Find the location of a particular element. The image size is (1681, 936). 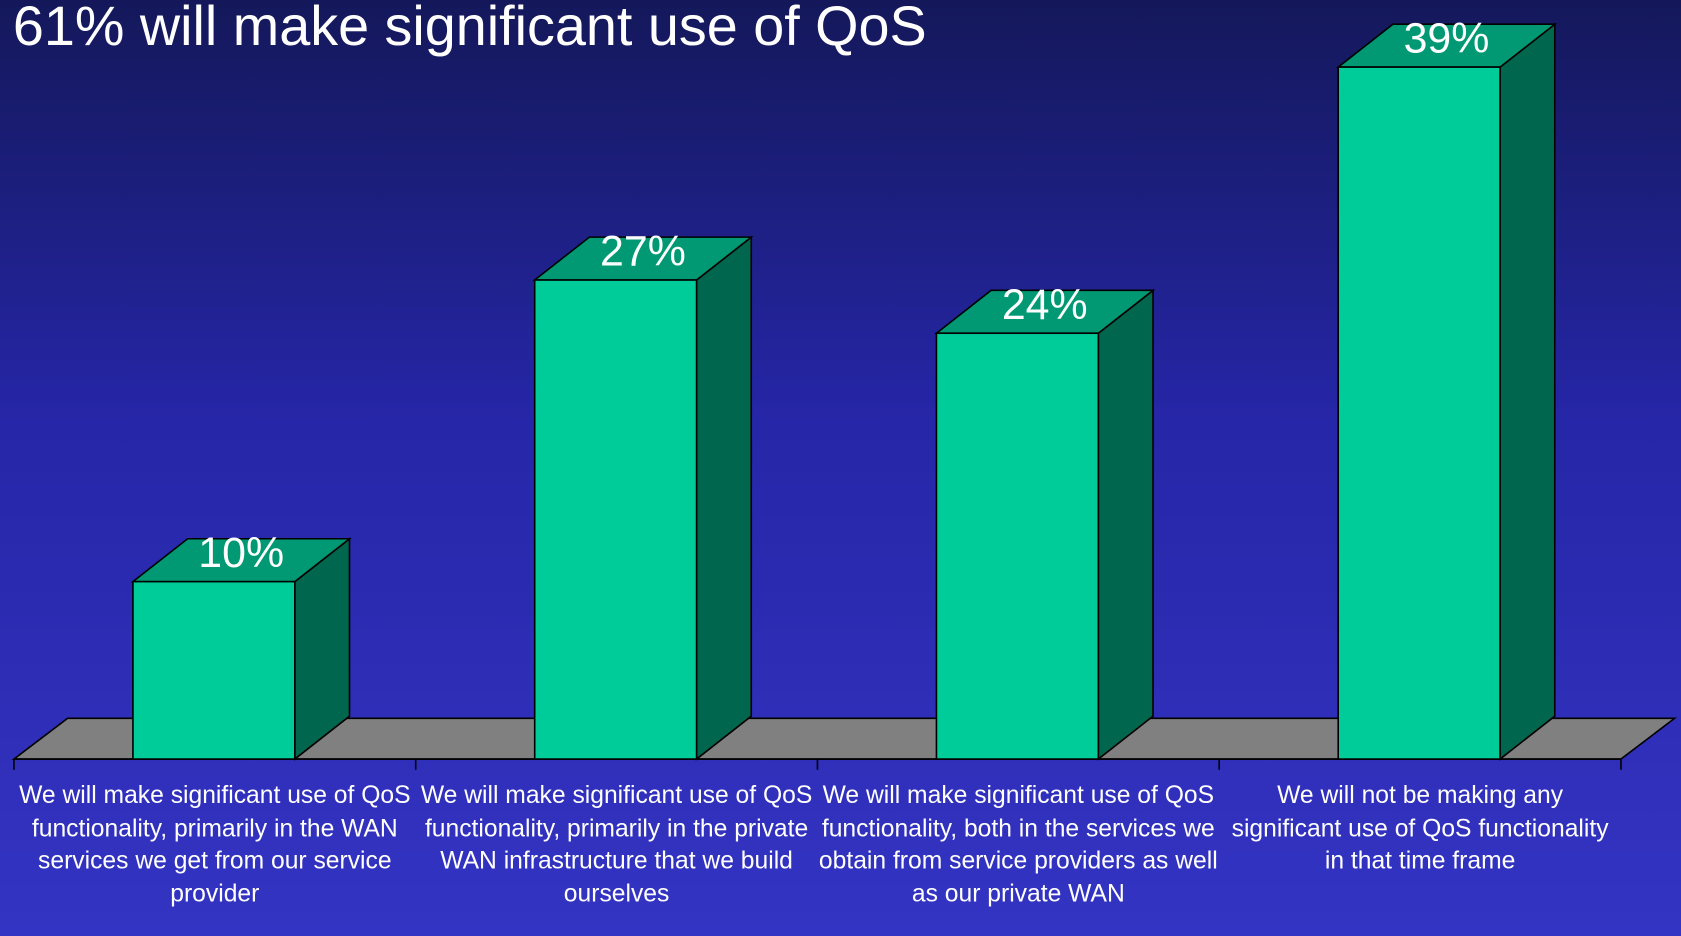

value-label: 27% is located at coordinates (643, 252).